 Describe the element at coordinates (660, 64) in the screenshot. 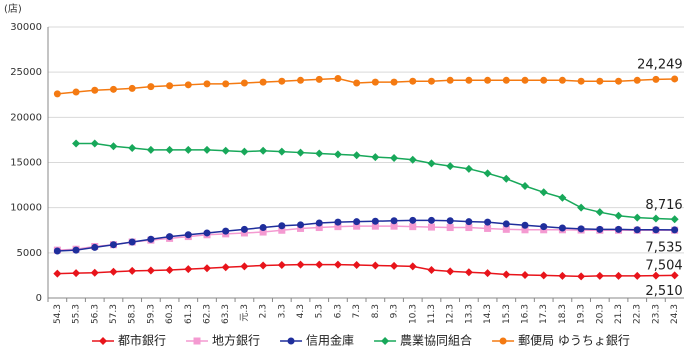

I see `value-label: 24,249` at that location.